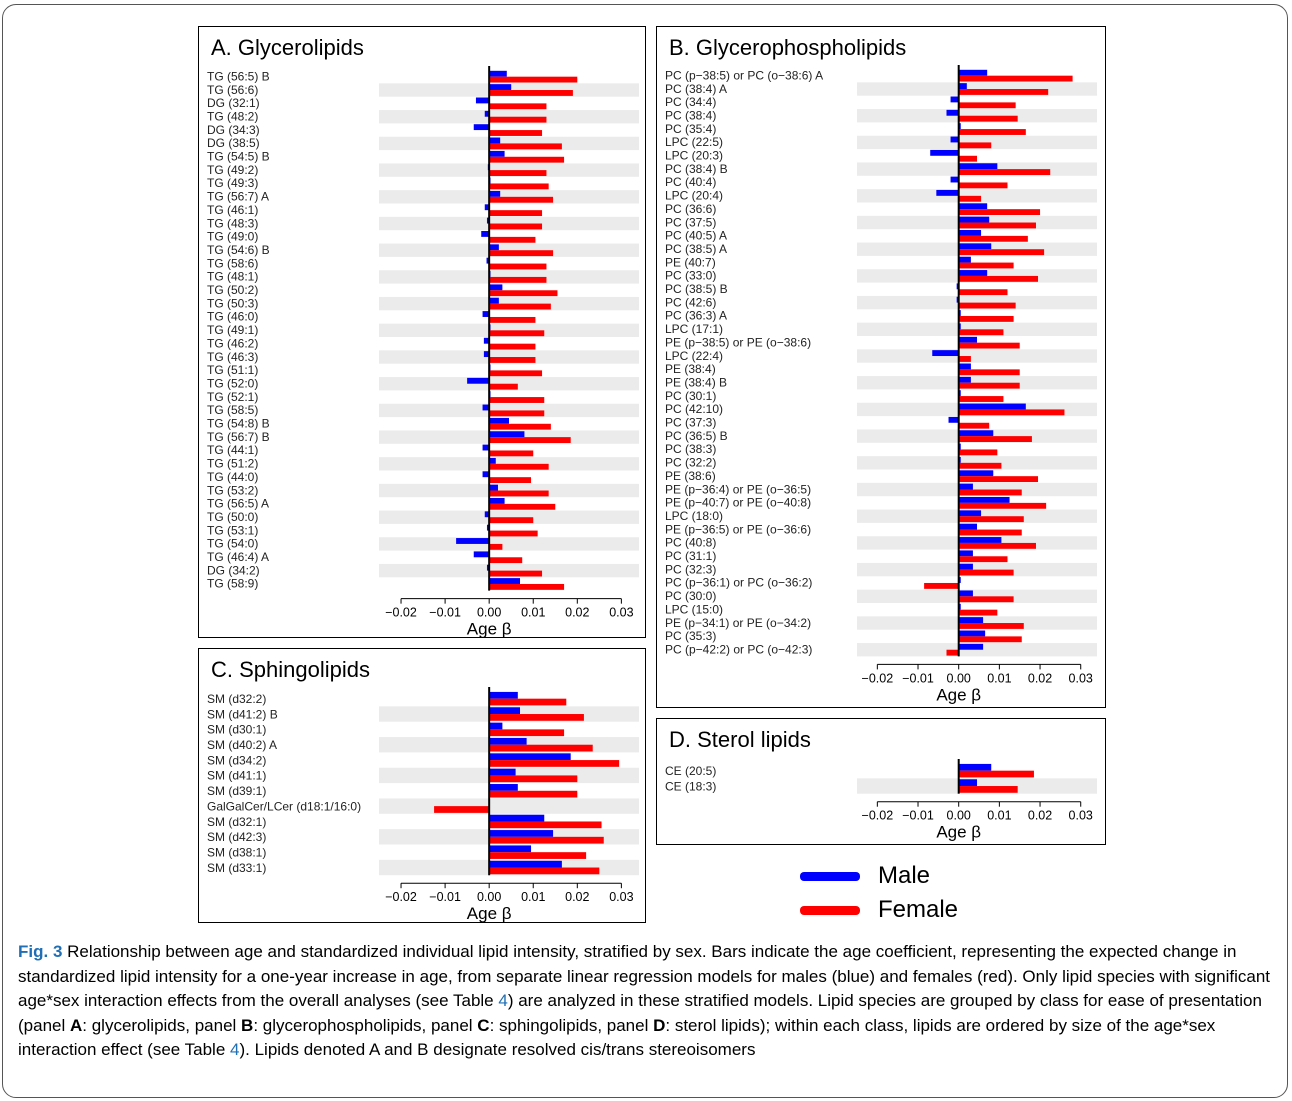  What do you see at coordinates (232, 330) in the screenshot?
I see `category-label: TG (49:1)` at bounding box center [232, 330].